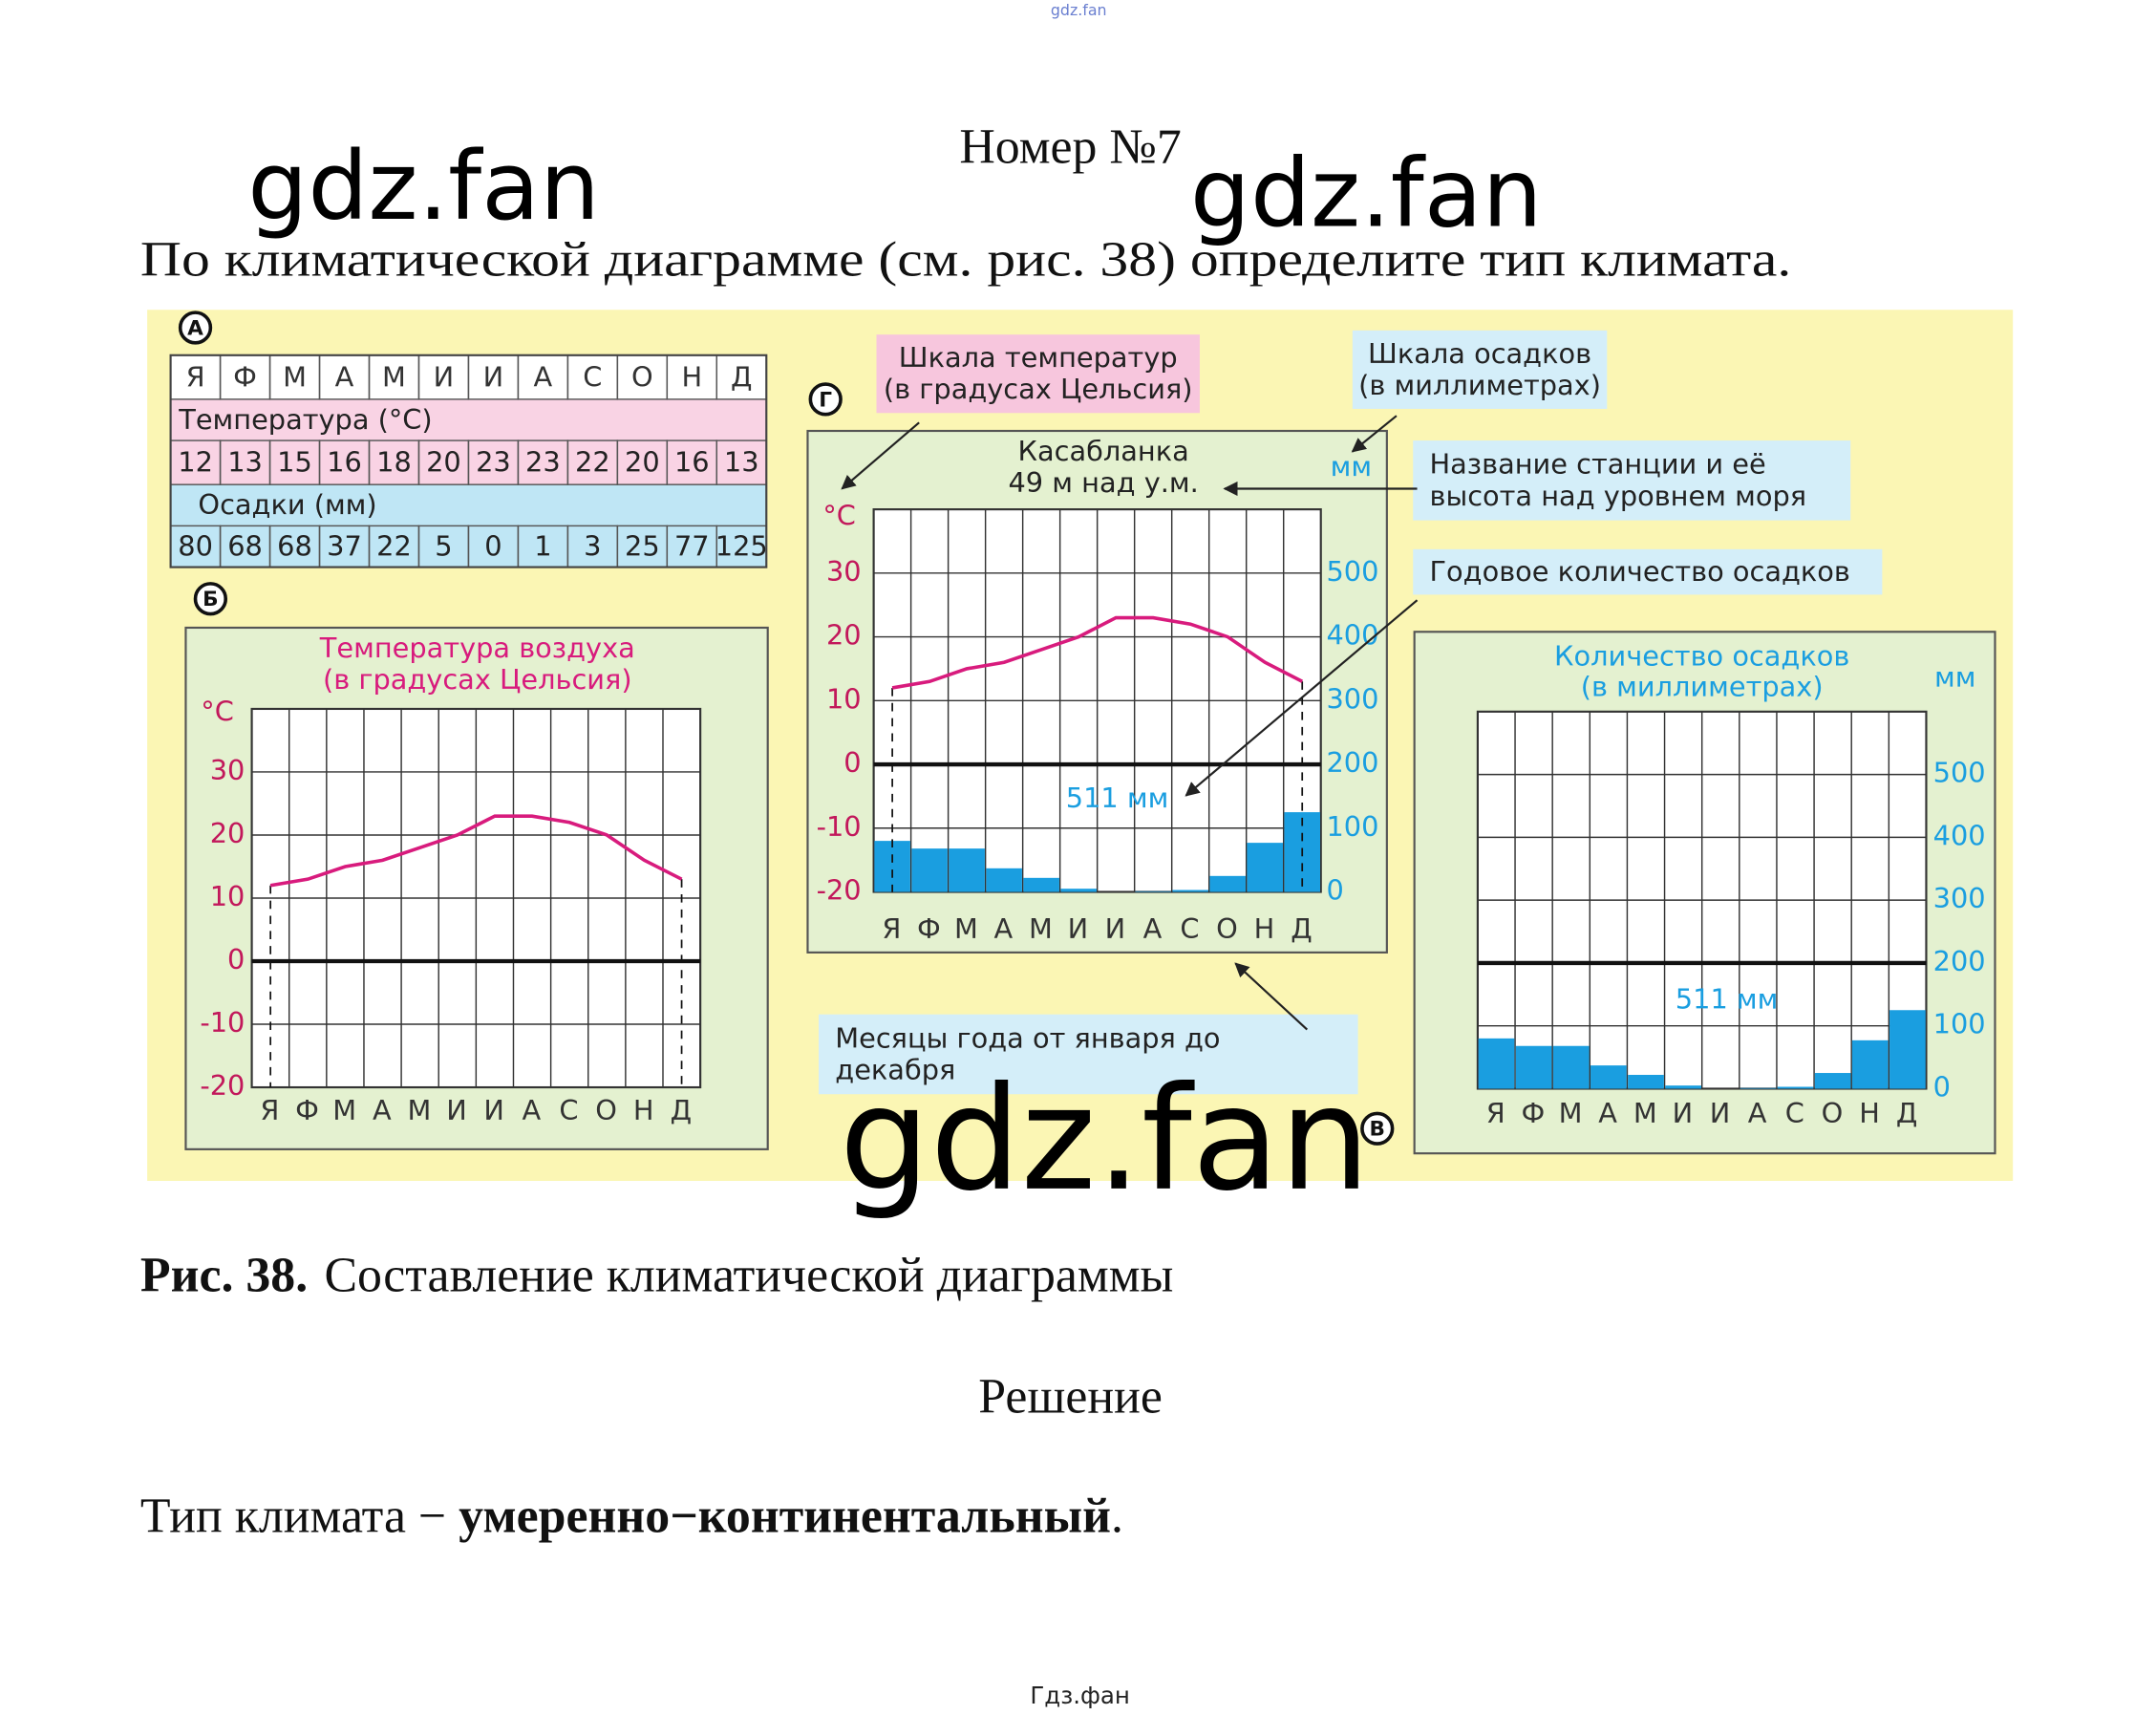 This screenshot has height=1715, width=2156. What do you see at coordinates (195, 376) in the screenshot?
I see `table-value: Я` at bounding box center [195, 376].